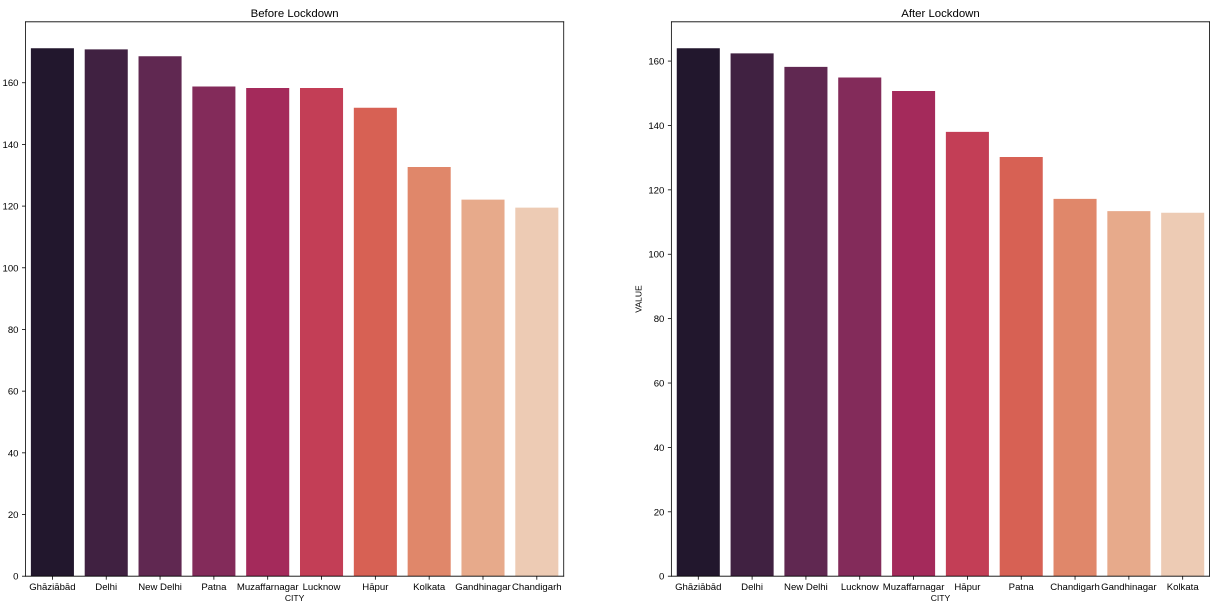 This screenshot has width=1225, height=616. Describe the element at coordinates (639, 299) in the screenshot. I see `svg-text: VALUE` at that location.